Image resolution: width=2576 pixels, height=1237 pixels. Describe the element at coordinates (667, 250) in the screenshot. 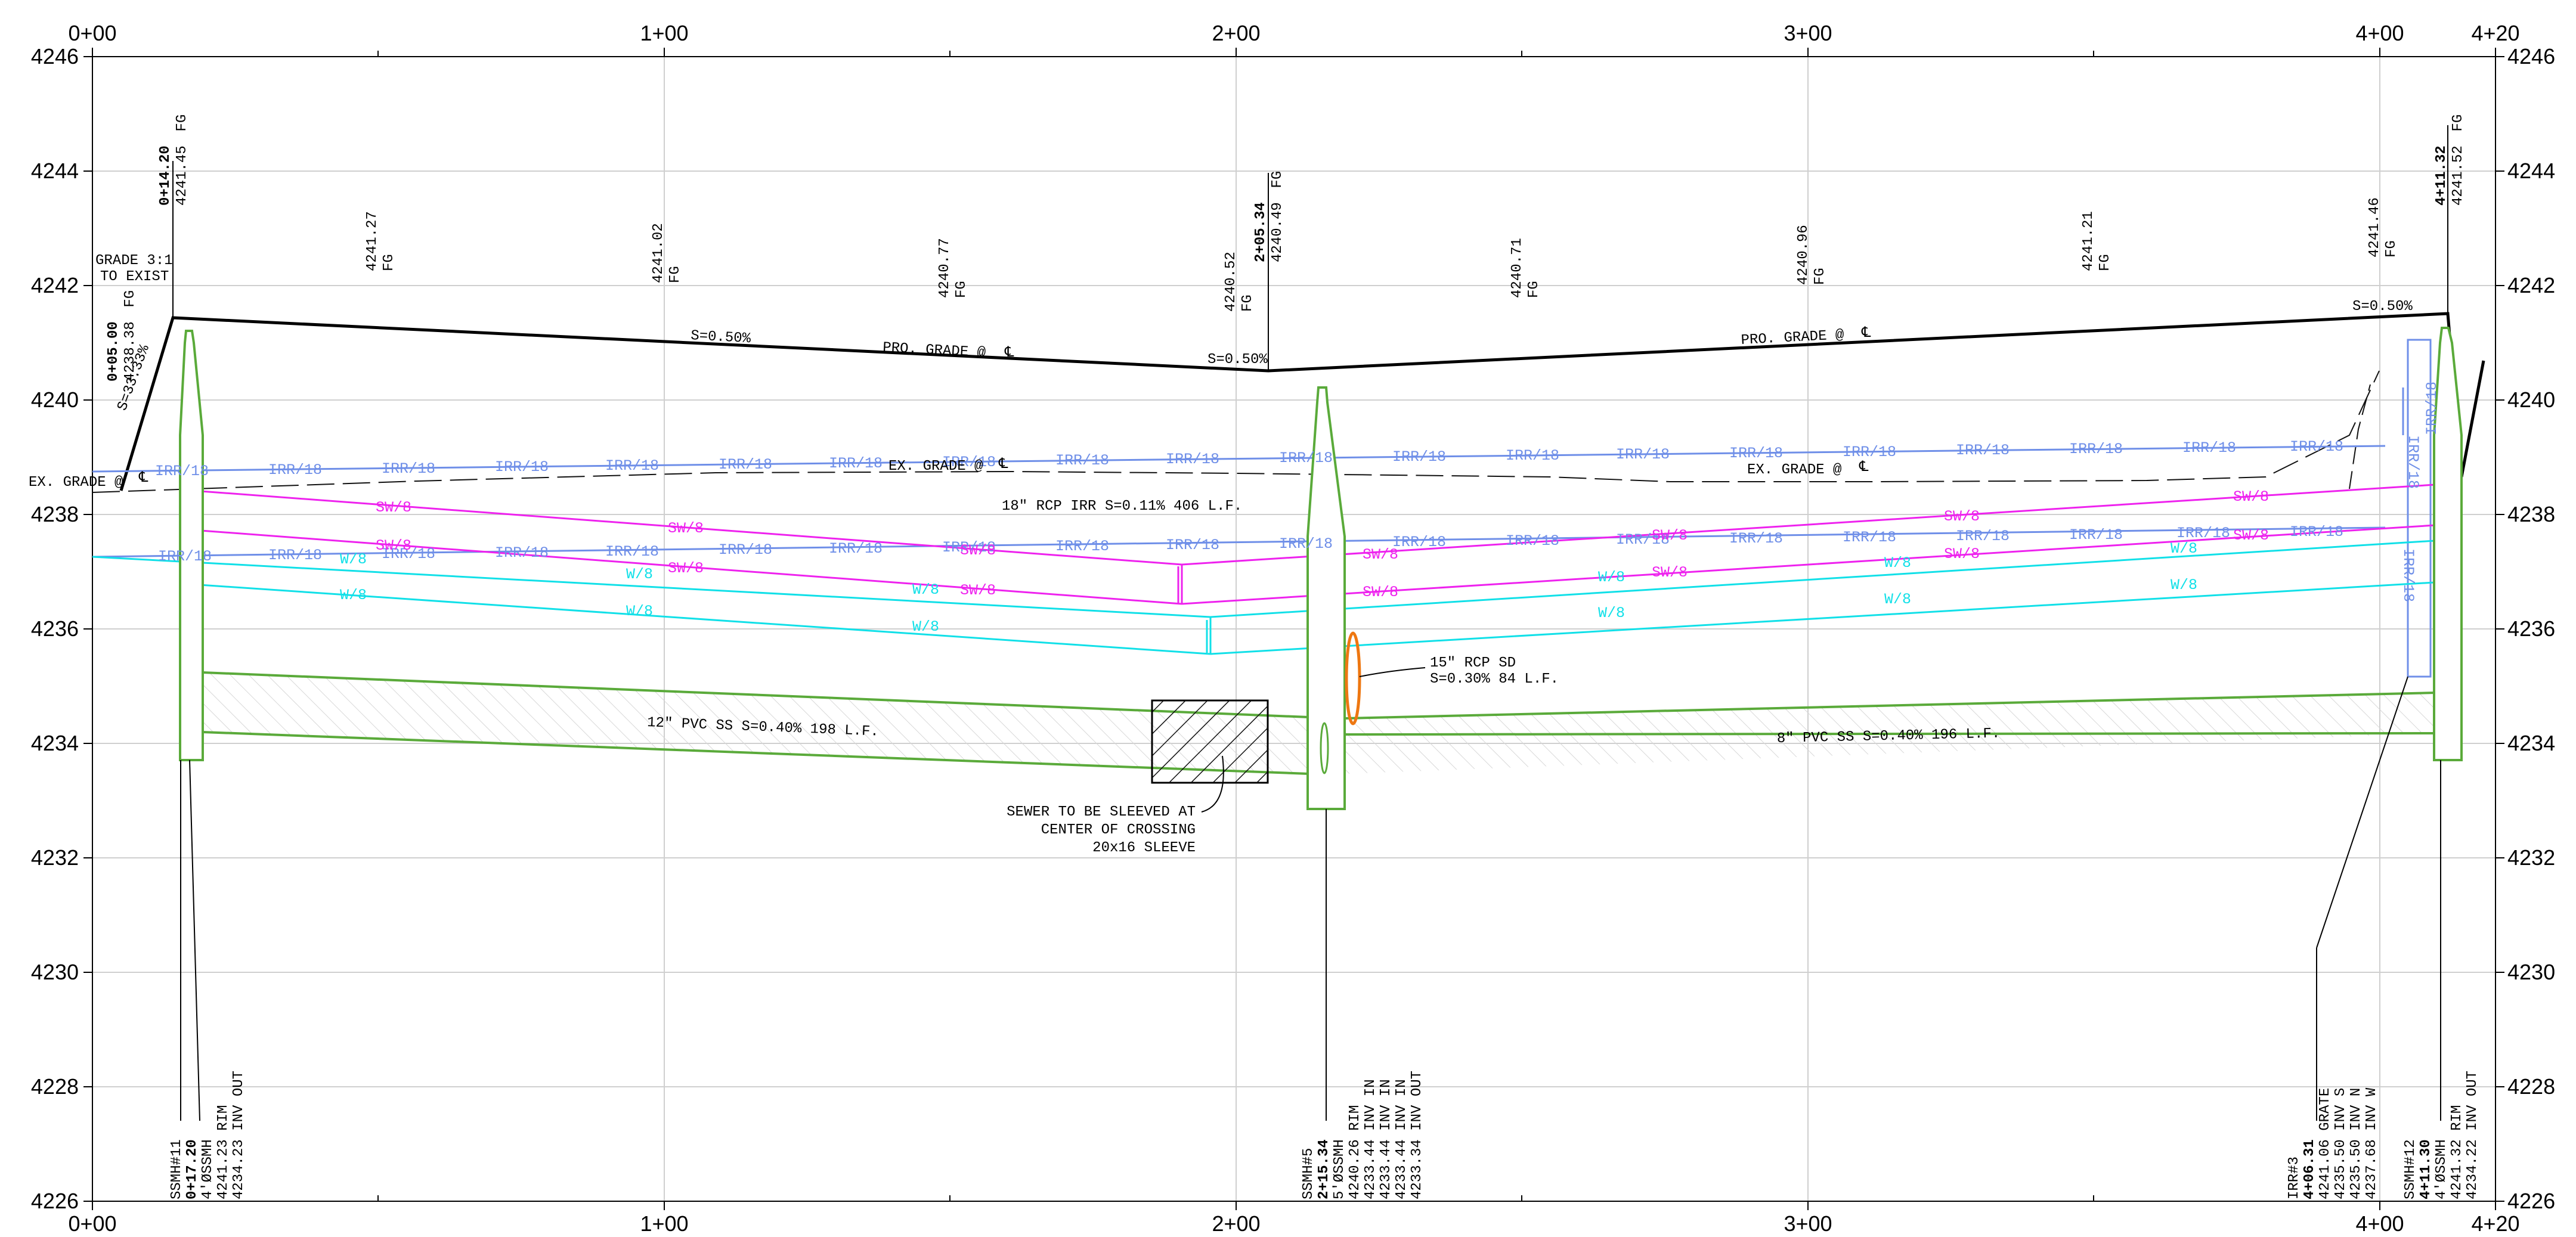

I see `grade-elev-label: 4241.02 FG` at that location.